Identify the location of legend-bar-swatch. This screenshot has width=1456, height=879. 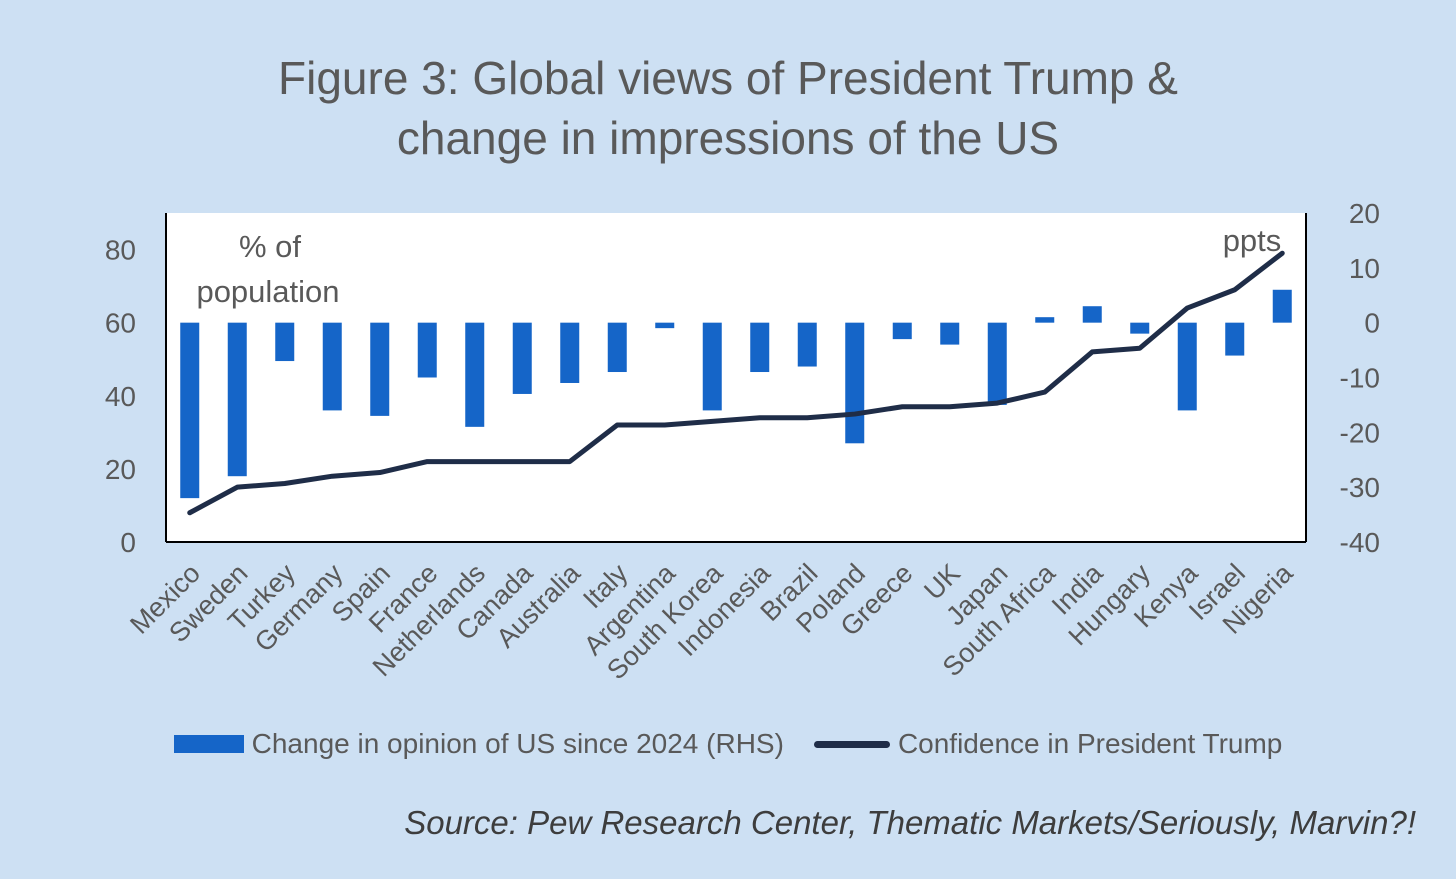
(208, 744).